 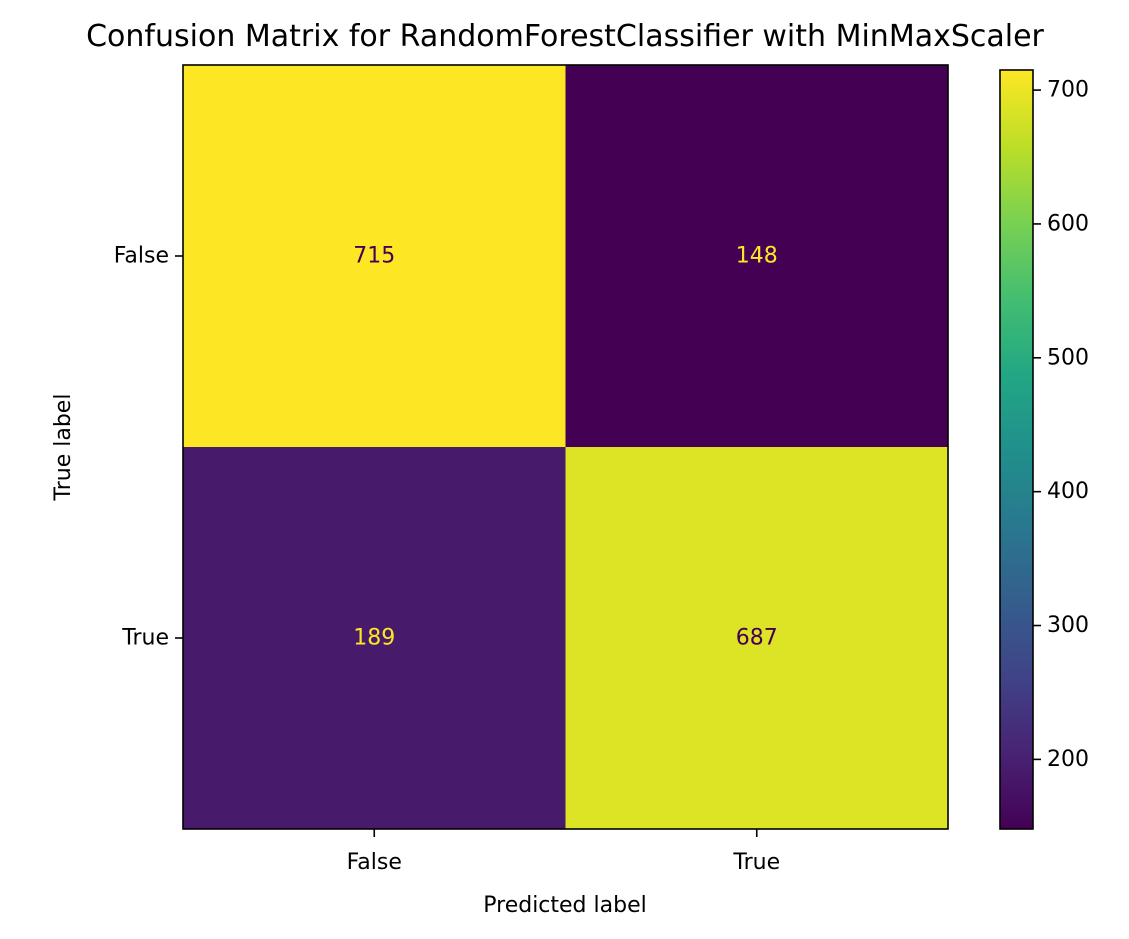 What do you see at coordinates (63, 448) in the screenshot?
I see `y-axis-label: True label` at bounding box center [63, 448].